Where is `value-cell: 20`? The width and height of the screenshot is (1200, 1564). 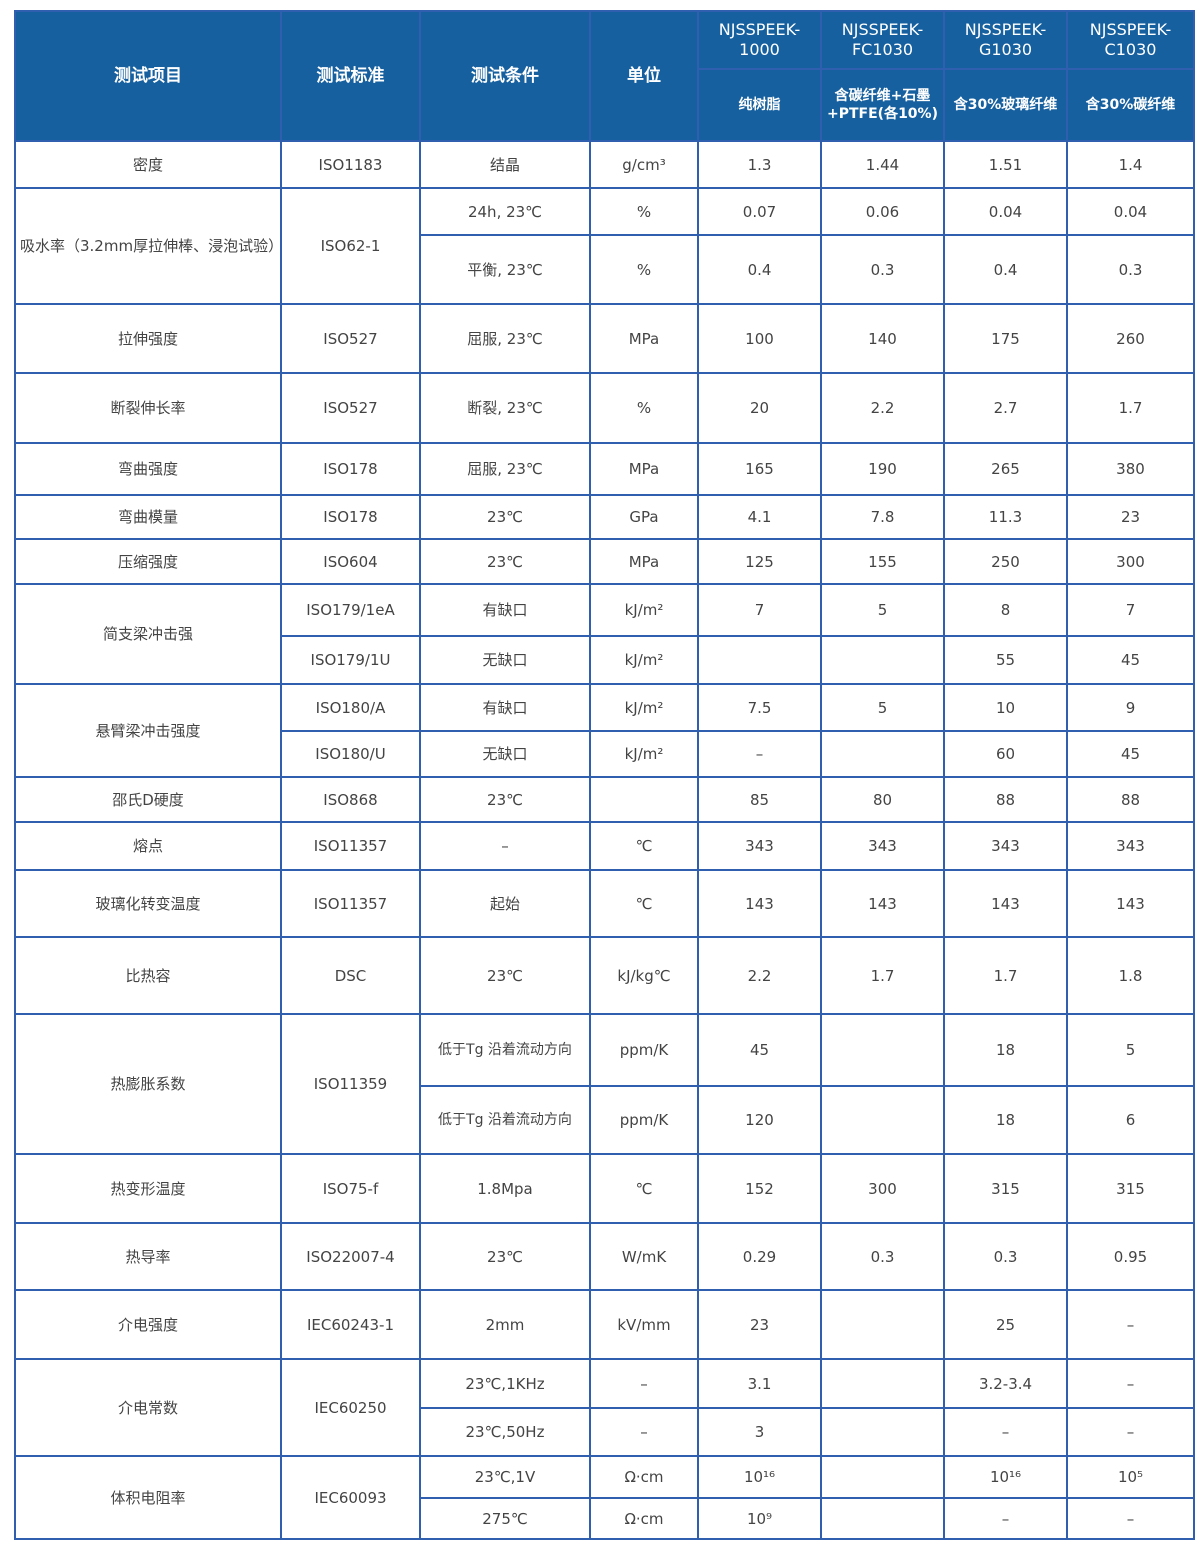 value-cell: 20 is located at coordinates (759, 408).